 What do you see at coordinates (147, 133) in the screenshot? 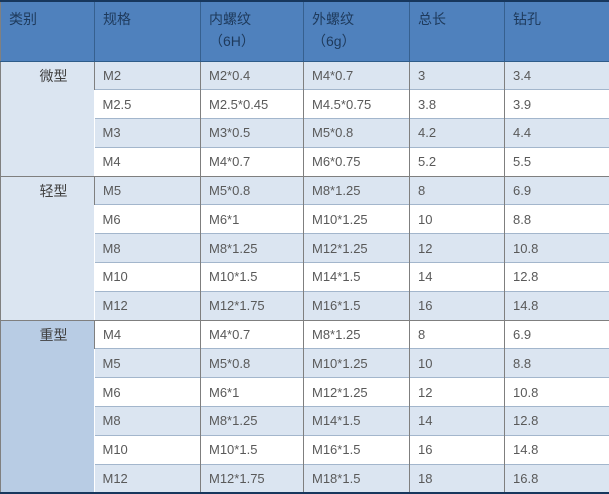
I see `cell-spec: M3` at bounding box center [147, 133].